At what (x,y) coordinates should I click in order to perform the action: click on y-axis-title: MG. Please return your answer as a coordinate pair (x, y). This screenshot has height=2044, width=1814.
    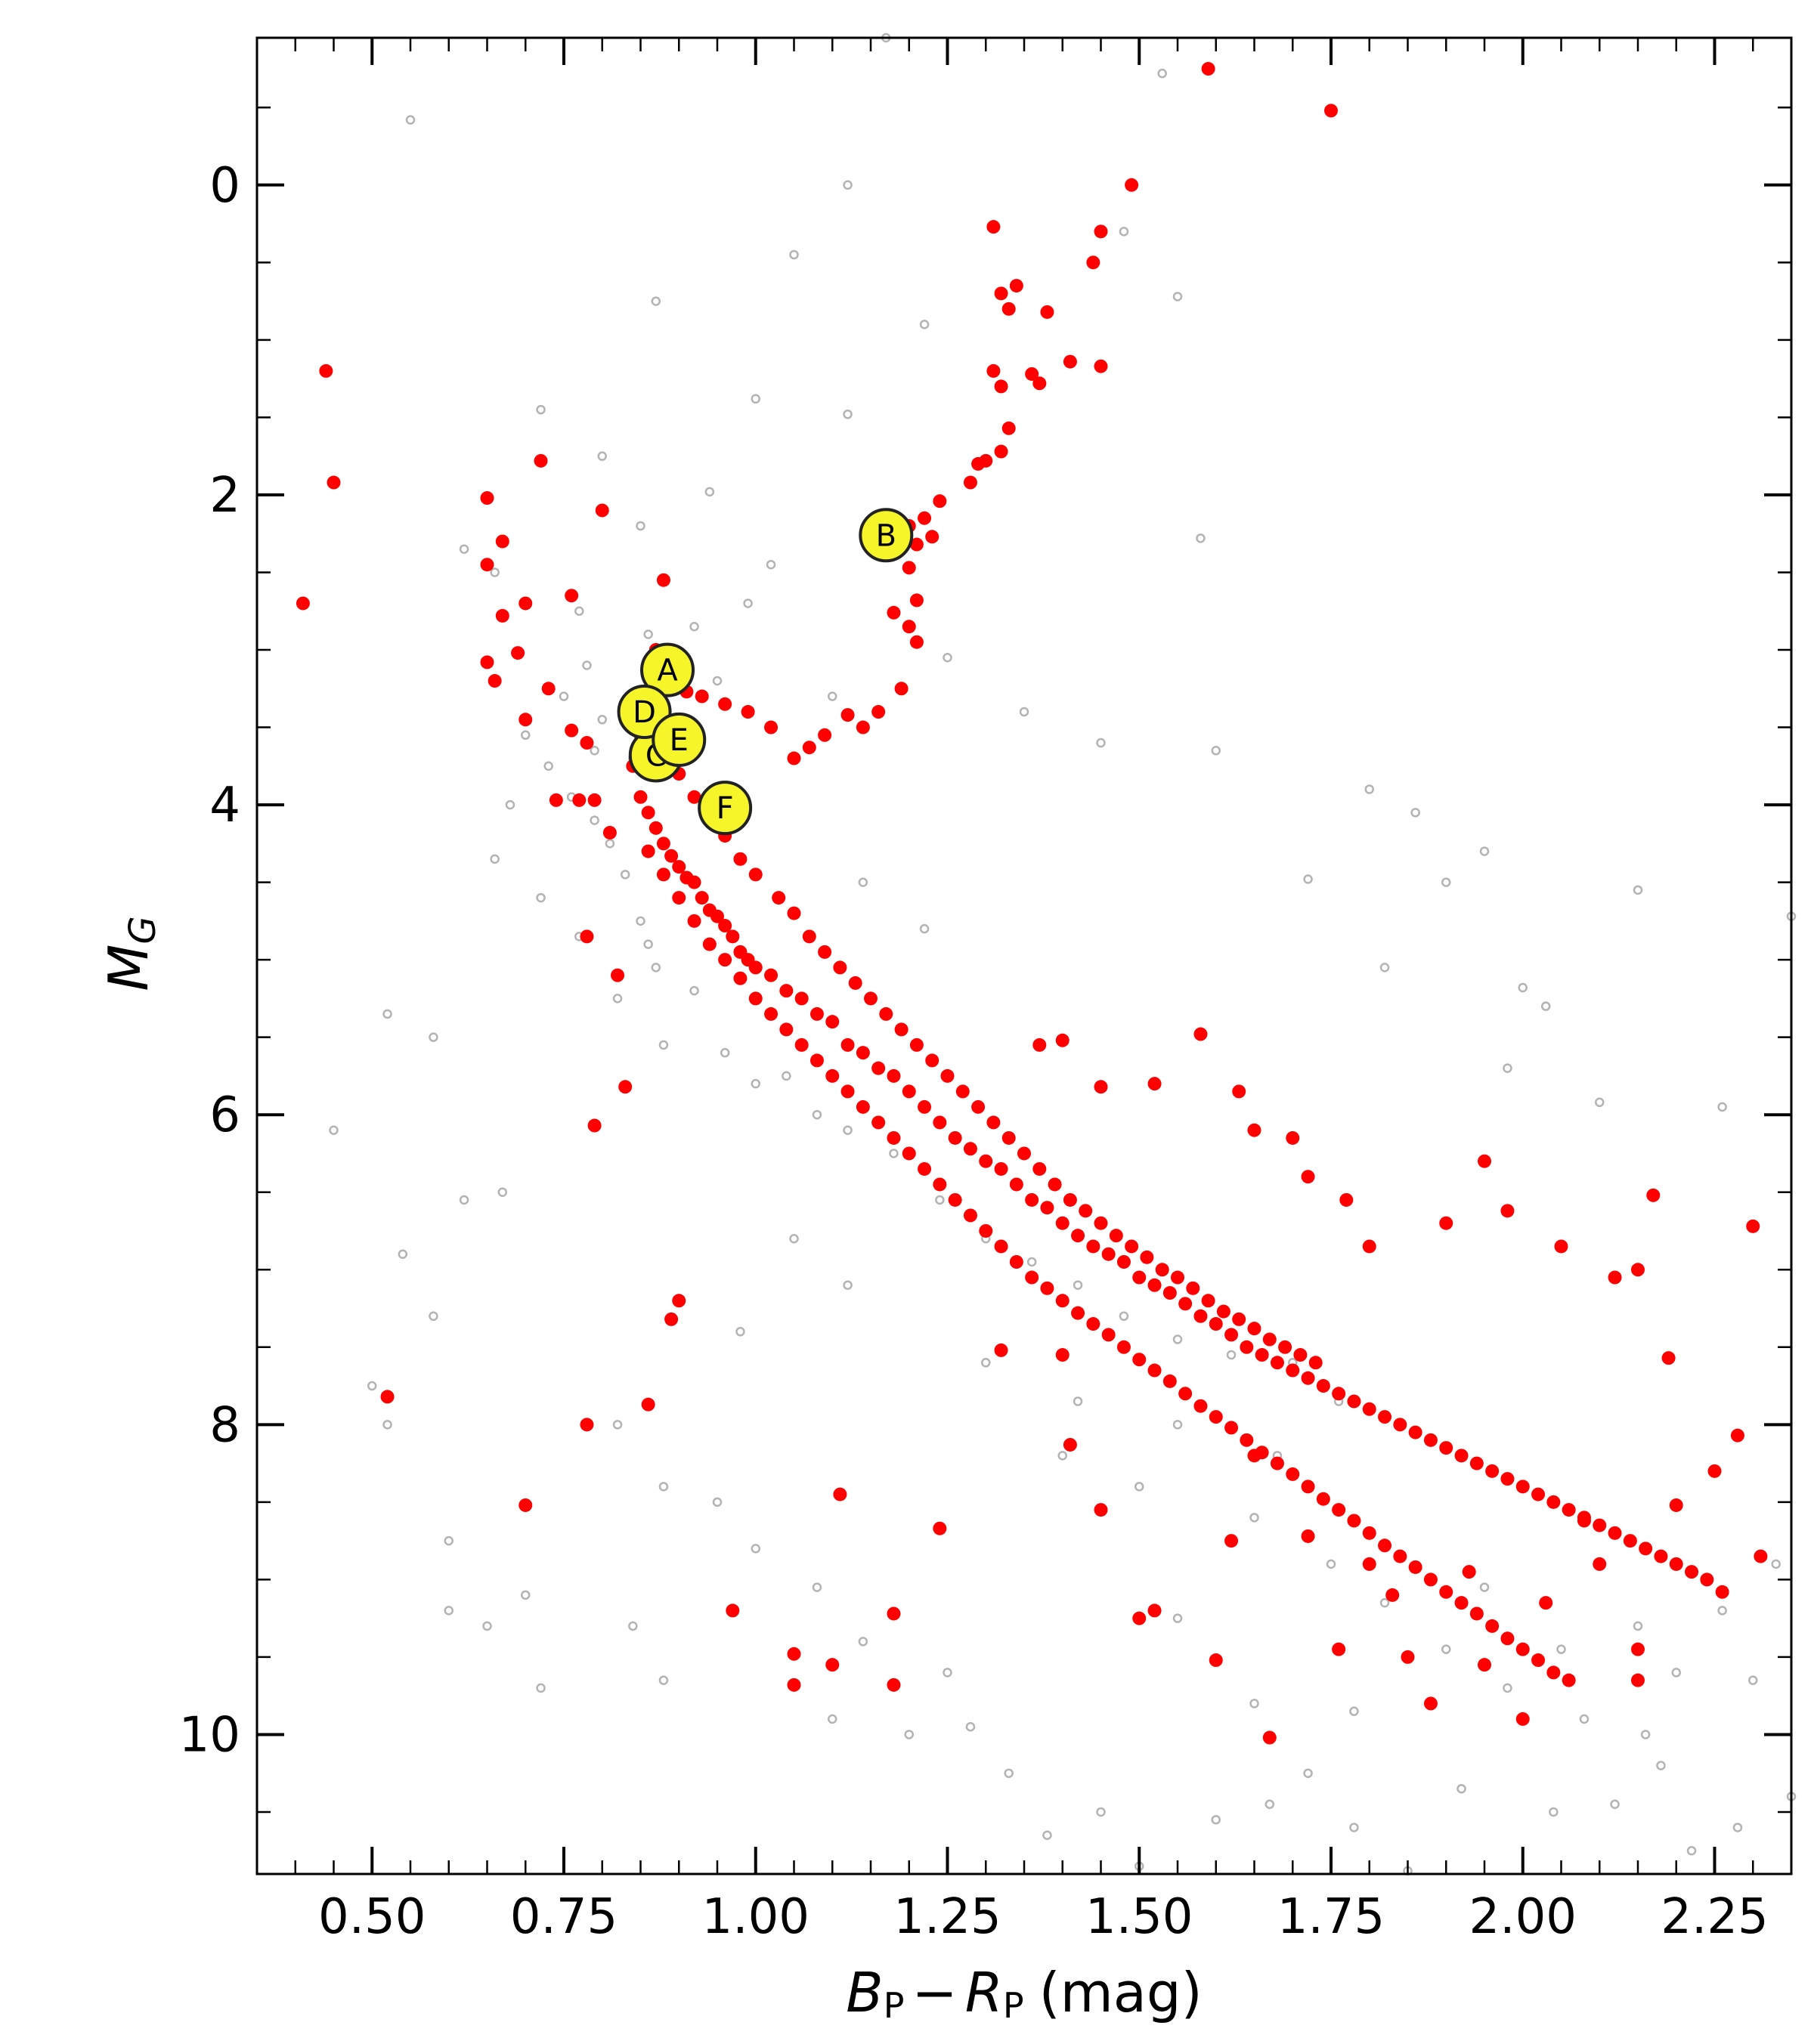
    Looking at the image, I should click on (130, 953).